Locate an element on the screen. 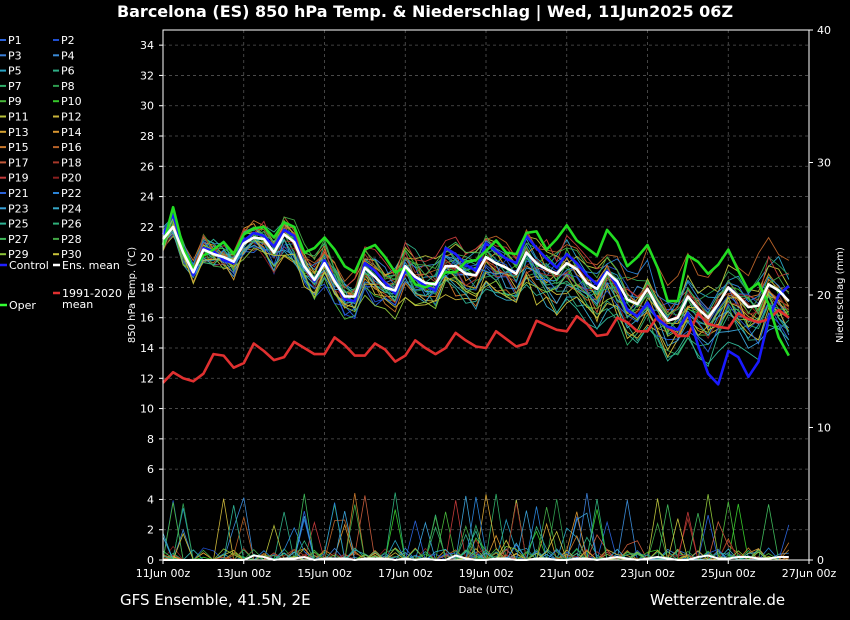 This screenshot has height=620, width=850. y2-axis-ticks: 0 10 20 30 40 is located at coordinates (820, 295).